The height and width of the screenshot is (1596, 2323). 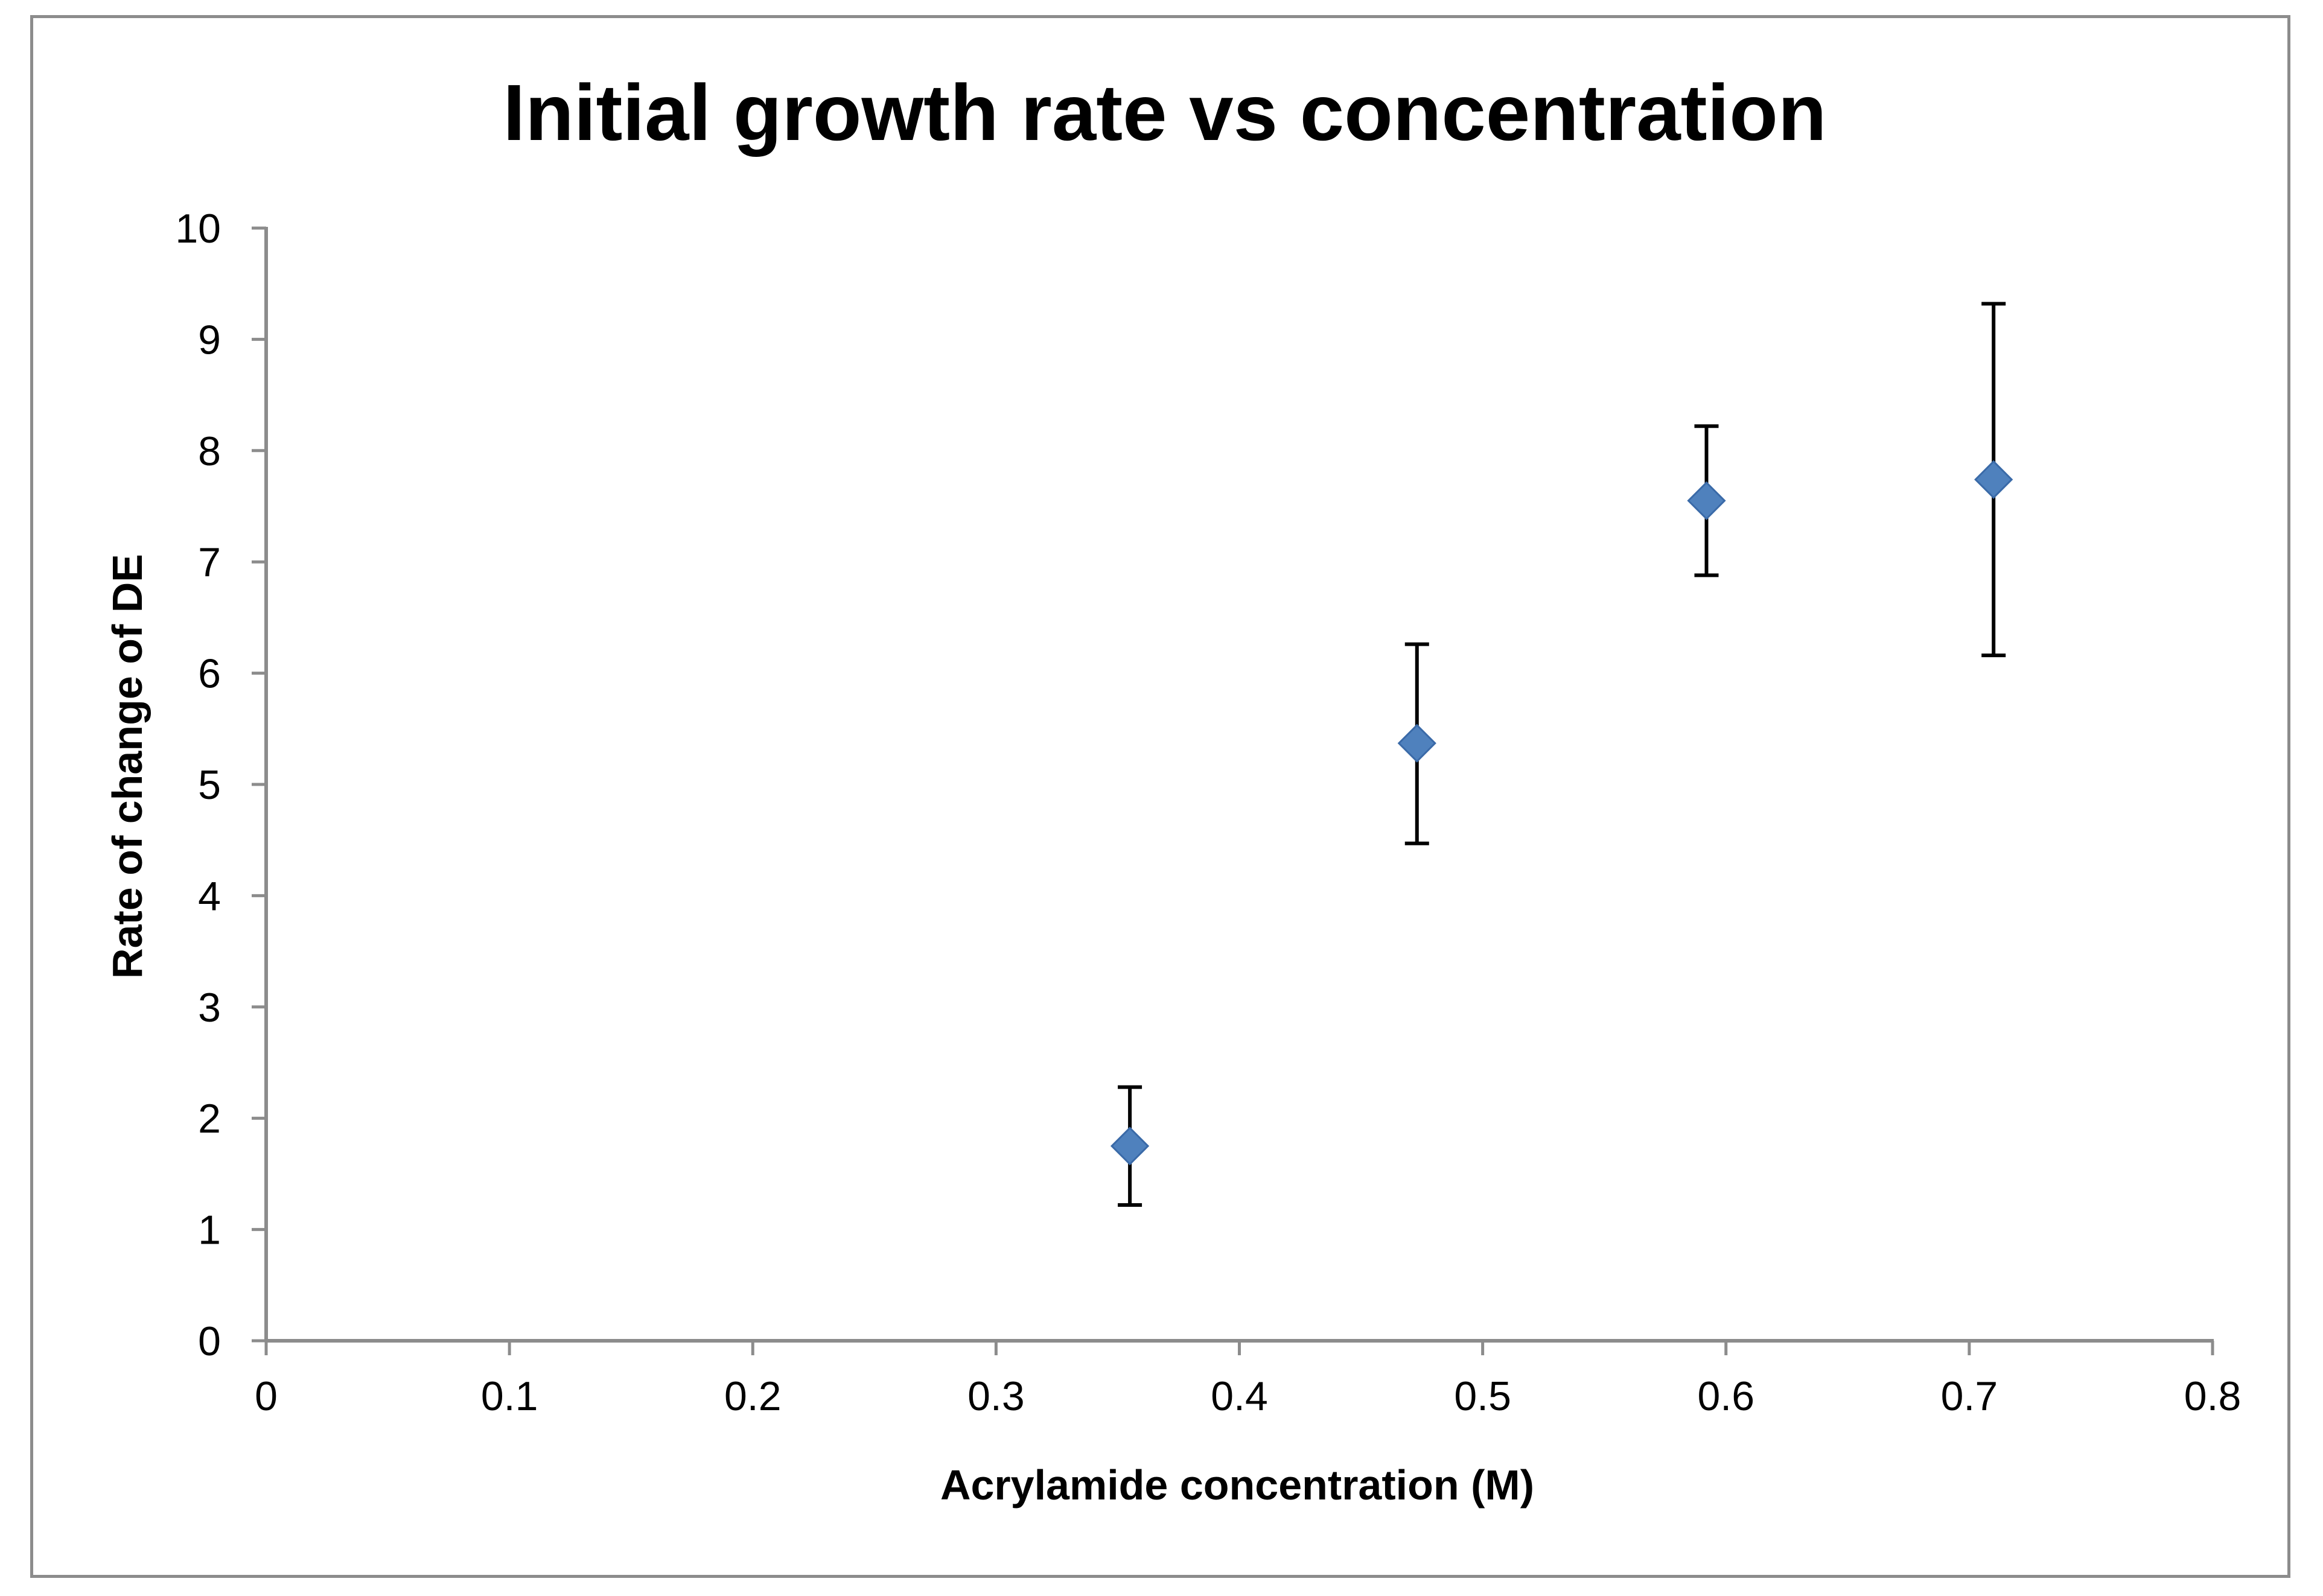 I want to click on y-tick-label: 8, so click(x=209, y=451).